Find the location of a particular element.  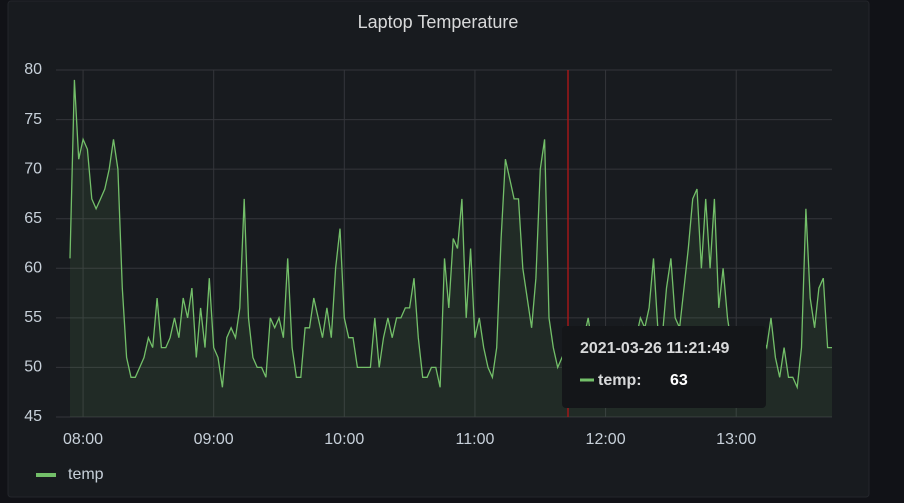

tooltip-time: 2021-03-26 11:21:49 is located at coordinates (655, 348).